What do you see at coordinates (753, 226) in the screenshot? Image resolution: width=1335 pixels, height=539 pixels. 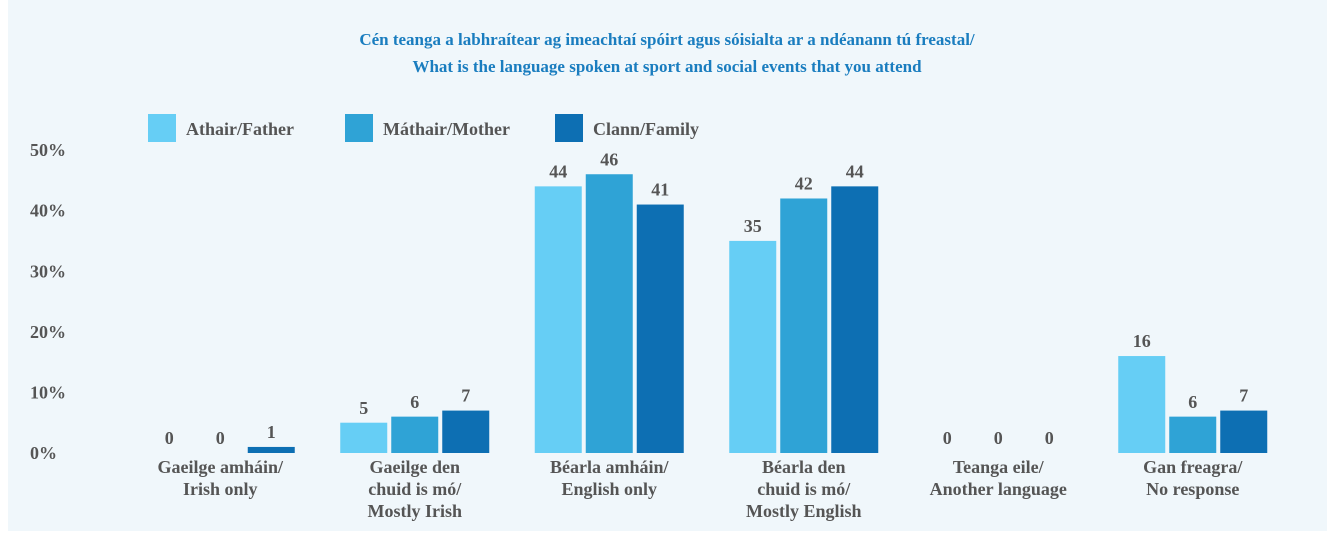 I see `value-label: 35` at bounding box center [753, 226].